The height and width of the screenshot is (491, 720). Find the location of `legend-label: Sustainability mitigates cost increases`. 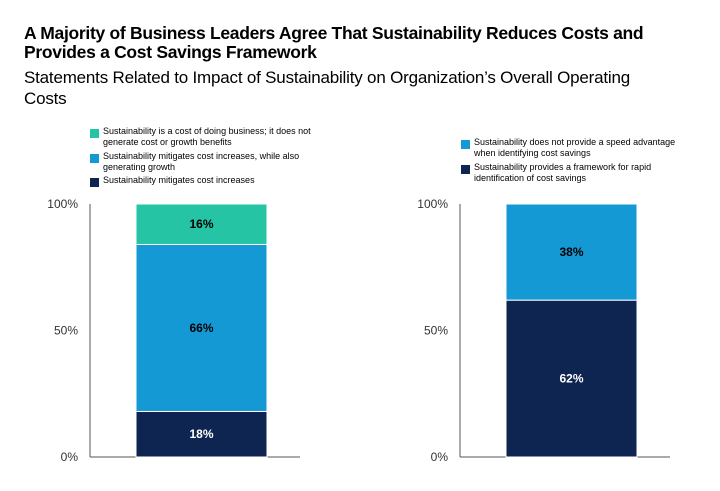

legend-label: Sustainability mitigates cost increases is located at coordinates (179, 180).